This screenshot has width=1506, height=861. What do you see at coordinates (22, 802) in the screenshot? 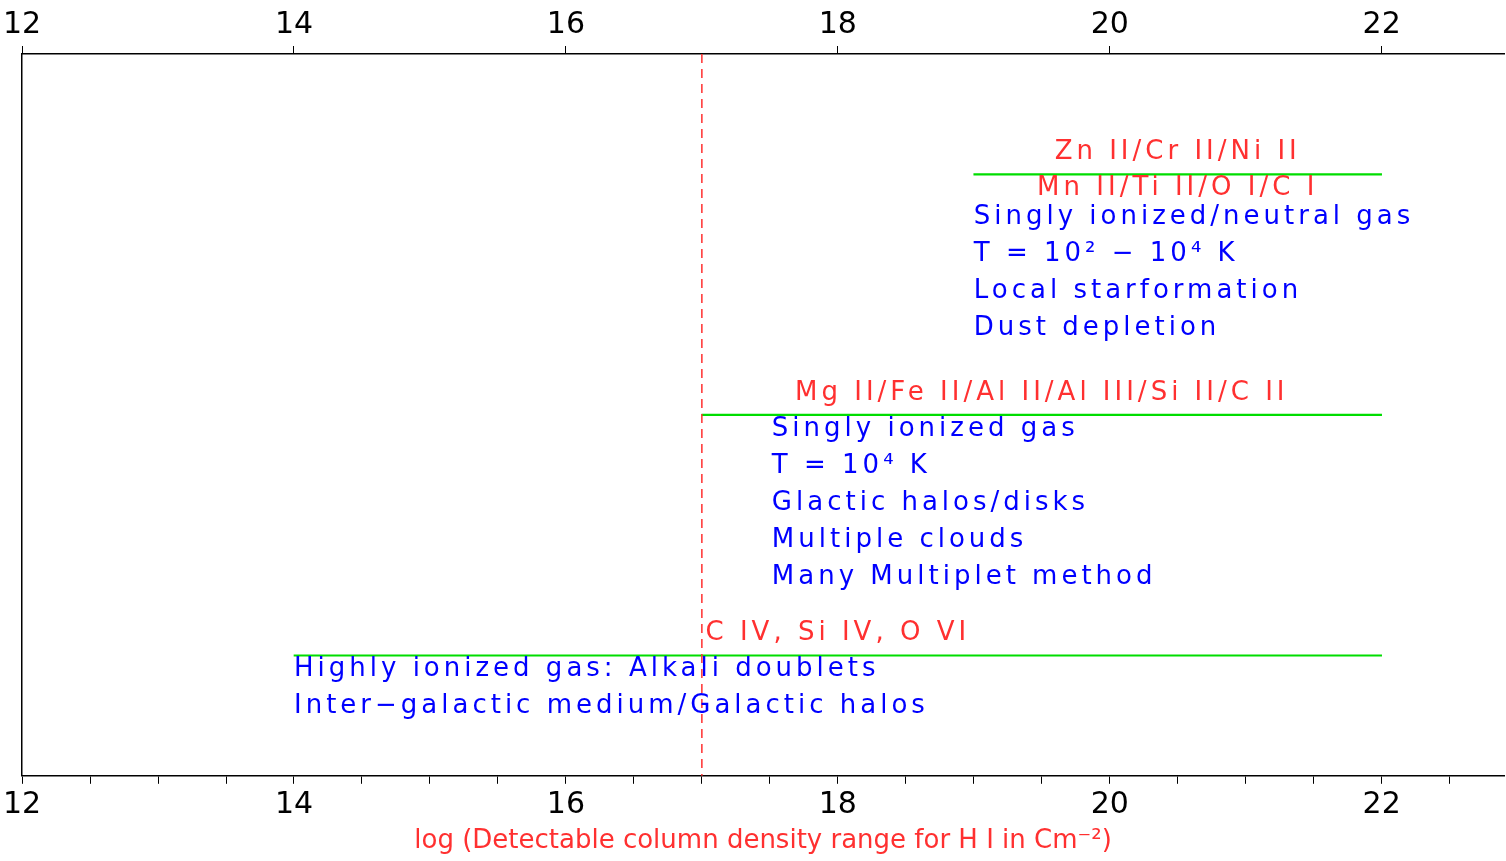
I see `x-tick-label: 12` at bounding box center [22, 802].